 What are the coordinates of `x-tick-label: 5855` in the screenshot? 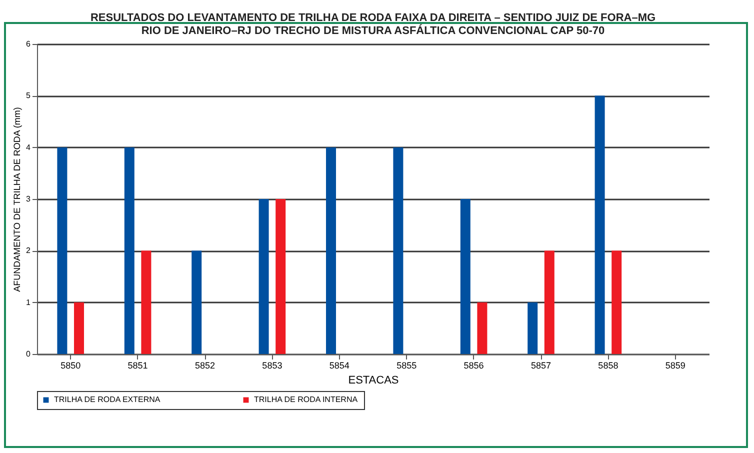 It's located at (406, 365).